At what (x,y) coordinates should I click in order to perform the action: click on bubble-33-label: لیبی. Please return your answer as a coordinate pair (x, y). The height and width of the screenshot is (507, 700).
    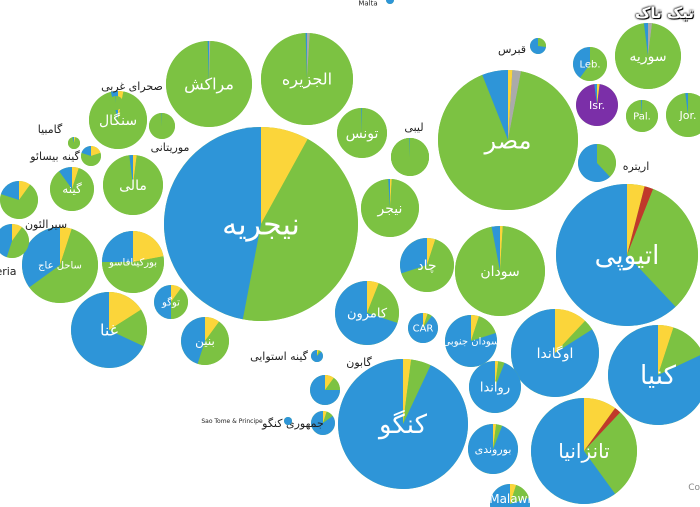
    Looking at the image, I should click on (413, 127).